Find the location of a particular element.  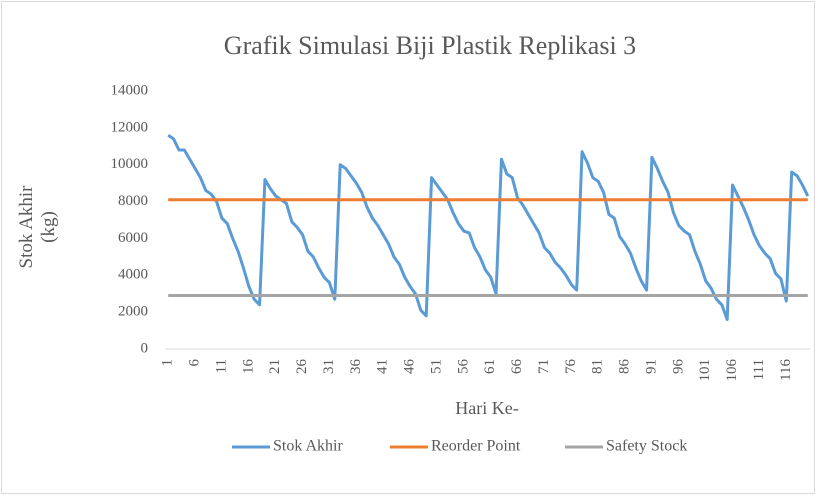

x-tick-label: 16 is located at coordinates (248, 367).